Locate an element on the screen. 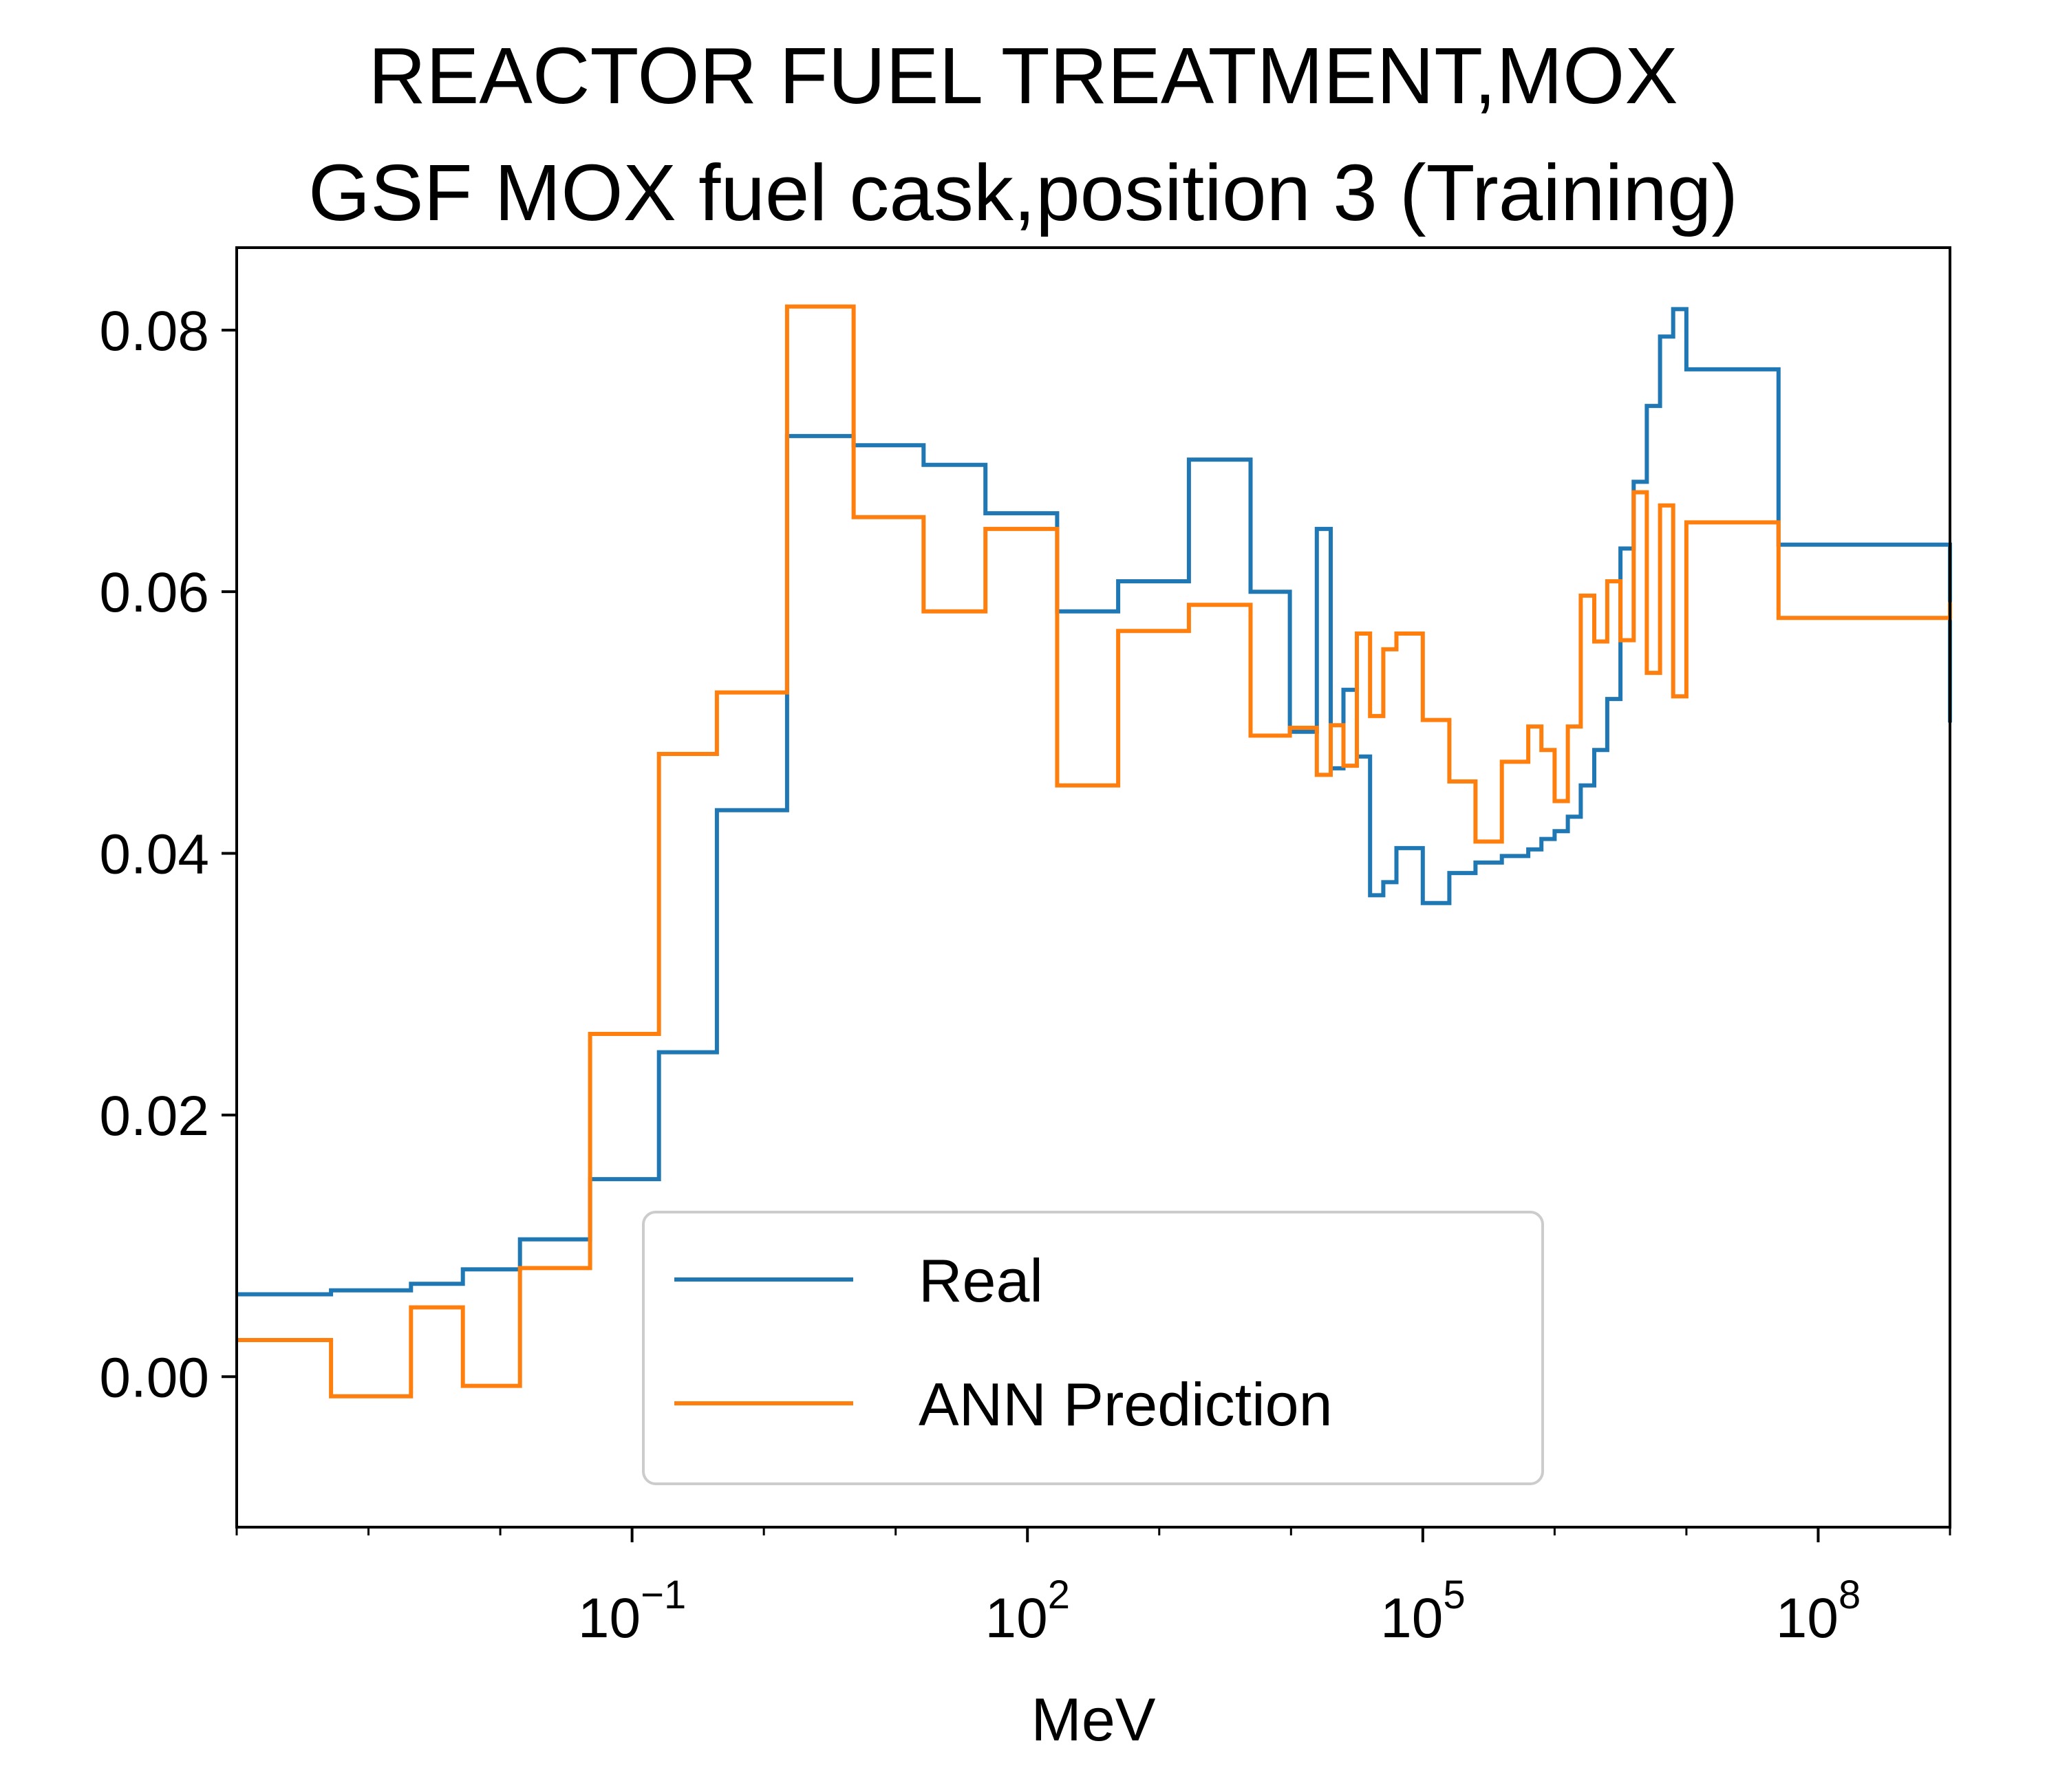 The width and height of the screenshot is (2047, 1792). chart-title: REACTOR FUEL TREATMENT,MOX is located at coordinates (1023, 76).